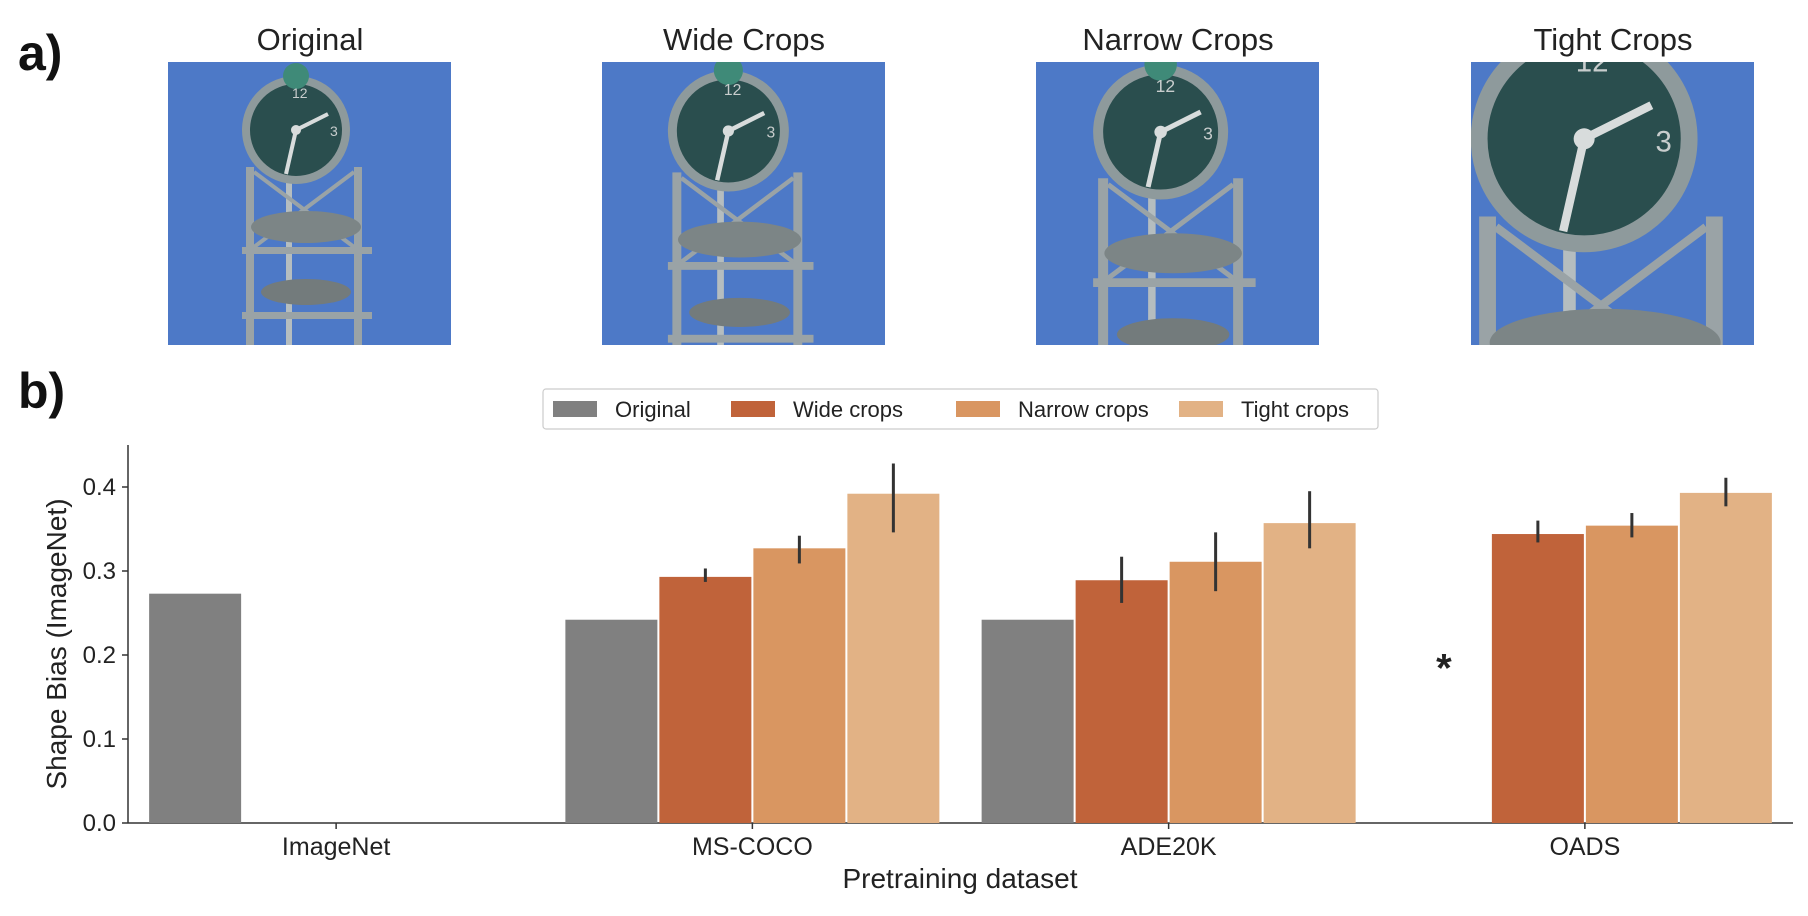 Image resolution: width=1808 pixels, height=916 pixels. I want to click on missing-bar-asterisk: *, so click(1444, 669).